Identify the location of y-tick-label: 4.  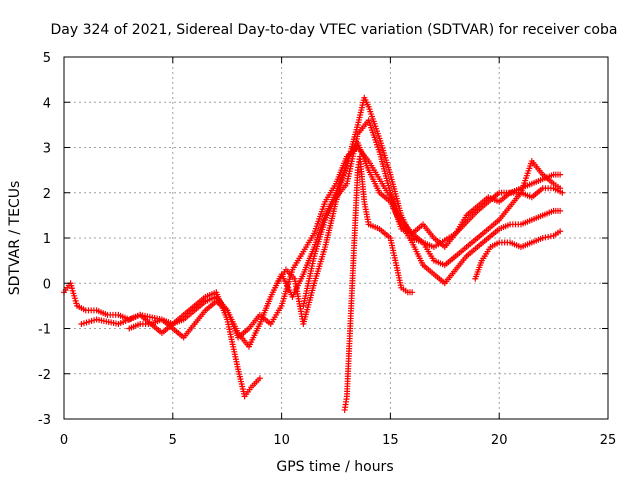
(47, 103).